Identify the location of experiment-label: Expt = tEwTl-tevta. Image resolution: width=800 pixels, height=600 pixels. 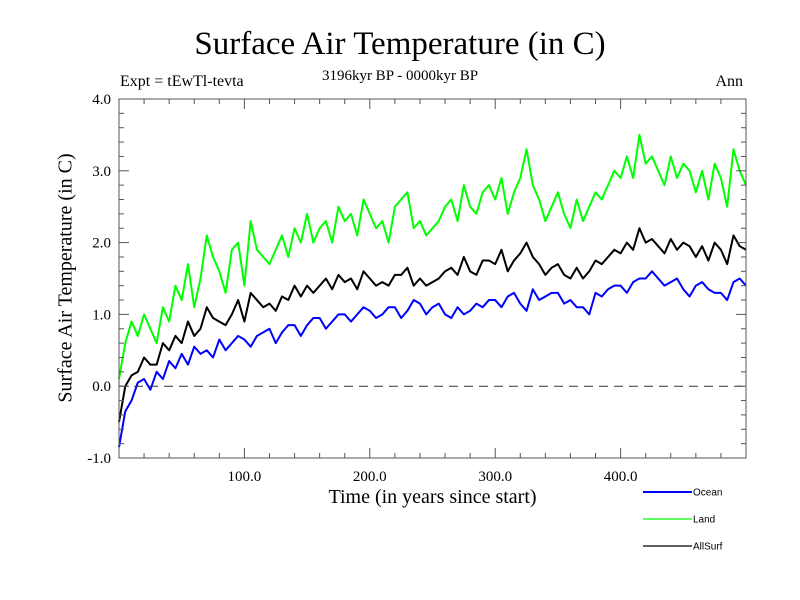
(182, 81).